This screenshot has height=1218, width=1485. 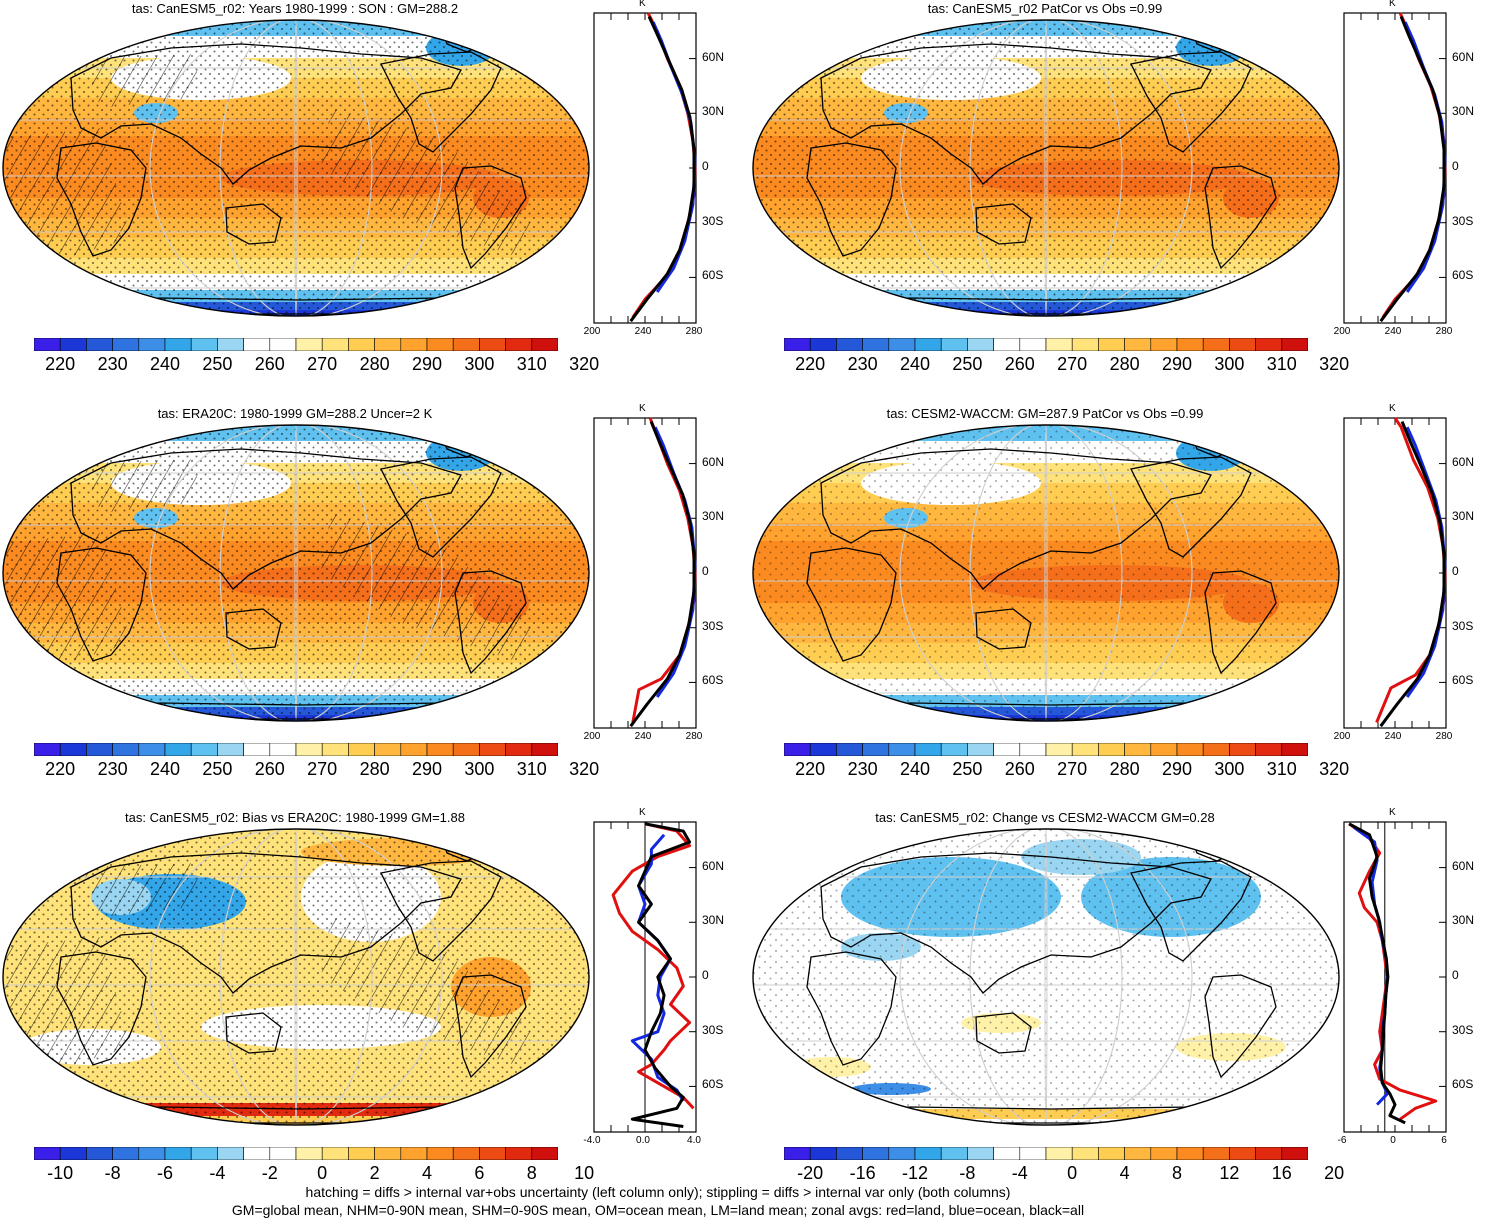 What do you see at coordinates (1045, 8) in the screenshot?
I see `panel-title: tas: CanESM5_r02 PatCor vs Obs =0.99` at bounding box center [1045, 8].